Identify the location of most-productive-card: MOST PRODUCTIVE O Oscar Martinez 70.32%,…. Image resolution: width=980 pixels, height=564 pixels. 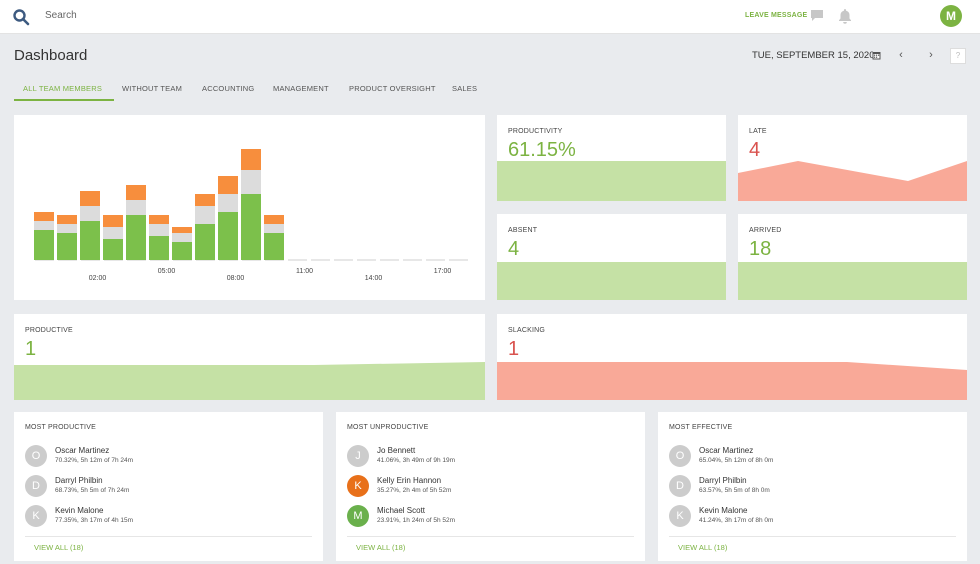
(168, 486).